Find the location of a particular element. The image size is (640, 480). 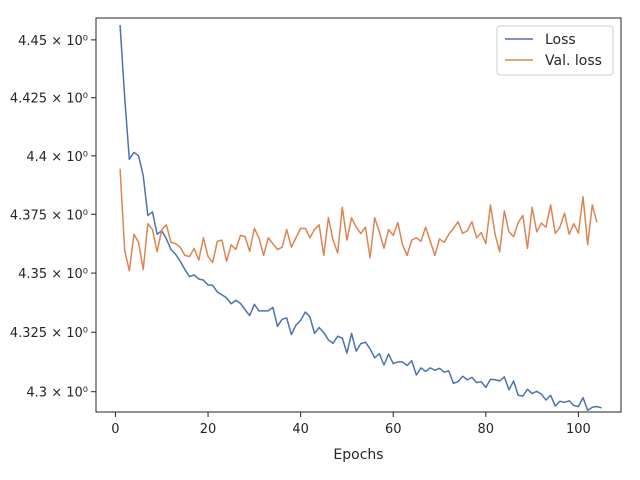

legend-label-val-loss: Val. loss is located at coordinates (573, 61).